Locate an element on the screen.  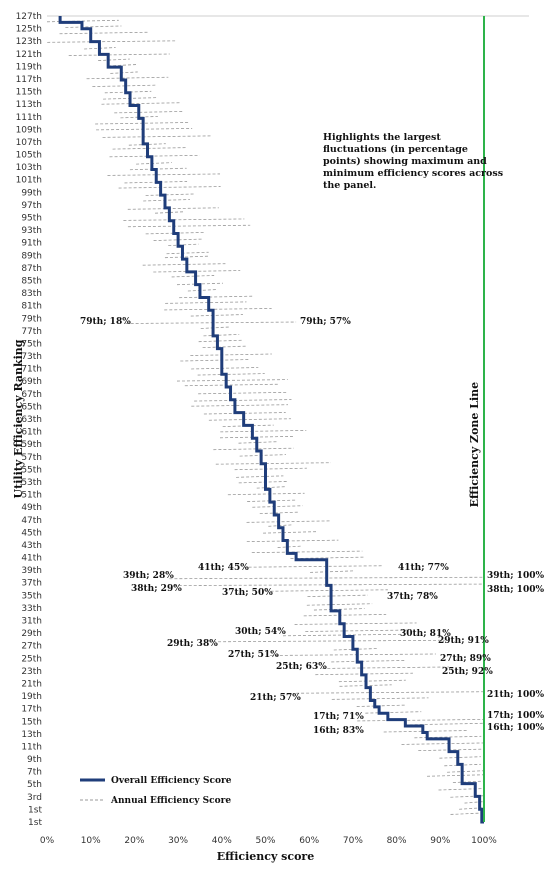
y-tick-label: 19th is located at coordinates (31, 697).